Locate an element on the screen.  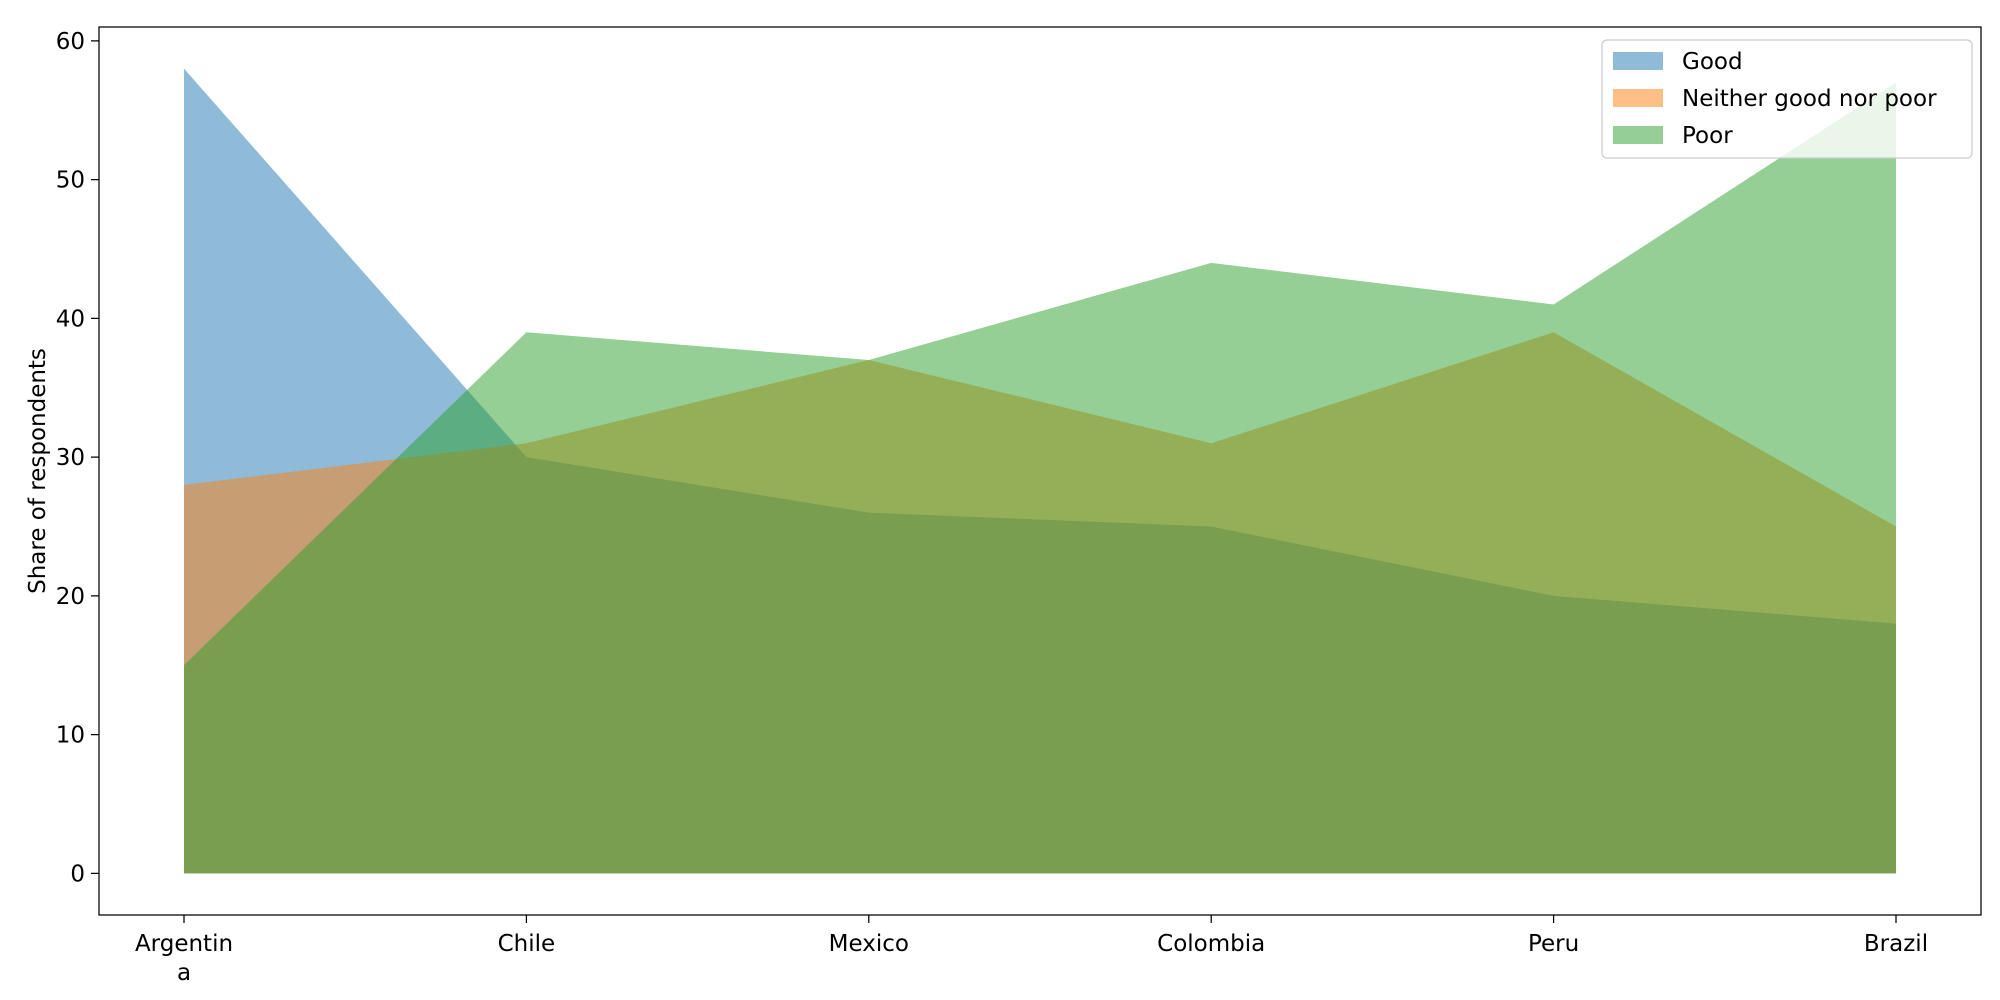
x-tick-label-chile: Chile is located at coordinates (527, 944).